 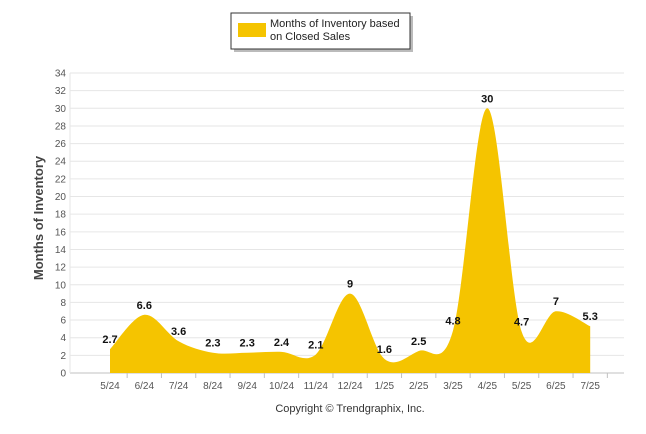 I want to click on x-tick-label: 7/25, so click(x=590, y=386).